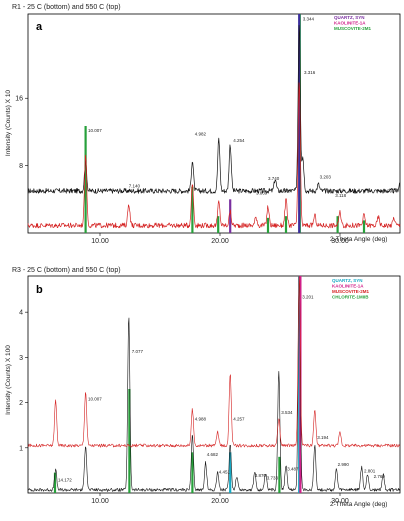 The width and height of the screenshot is (404, 521). What do you see at coordinates (201, 133) in the screenshot?
I see `peak-label: 4.982` at bounding box center [201, 133].